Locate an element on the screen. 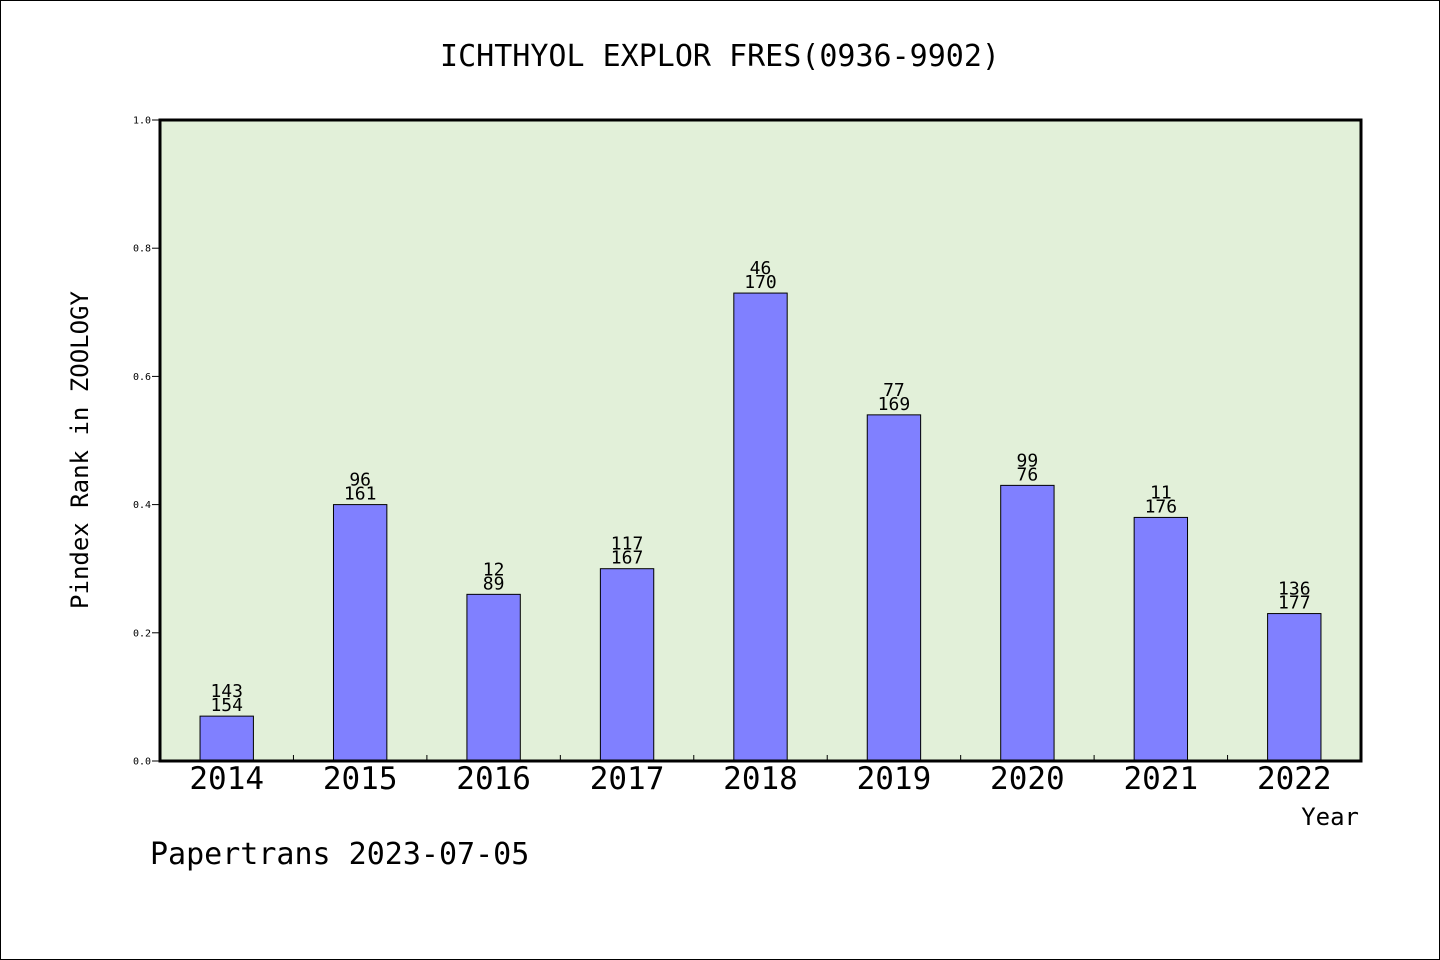  bar-label-bottom: 176 is located at coordinates (1161, 506).